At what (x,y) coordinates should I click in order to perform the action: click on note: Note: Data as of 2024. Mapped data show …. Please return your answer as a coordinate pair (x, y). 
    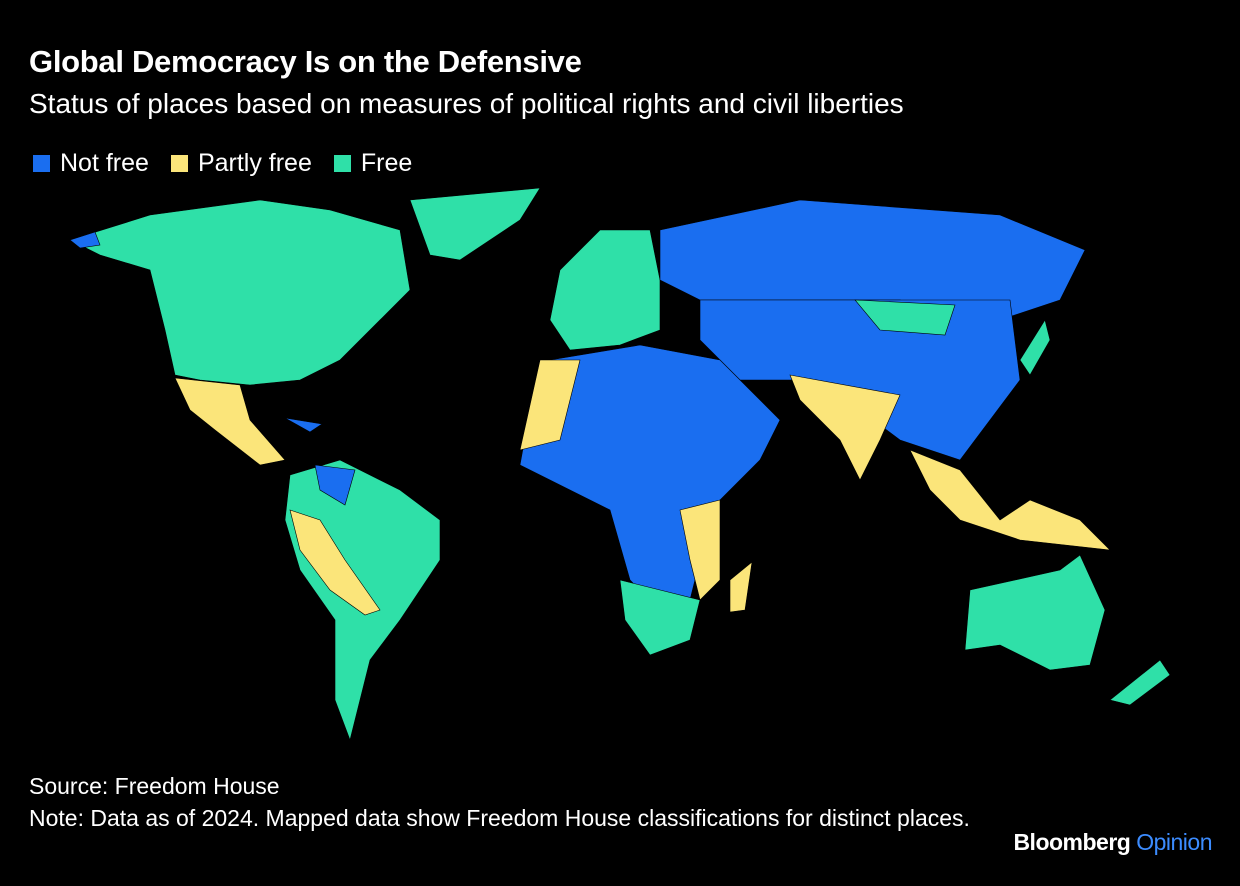
    Looking at the image, I should click on (499, 818).